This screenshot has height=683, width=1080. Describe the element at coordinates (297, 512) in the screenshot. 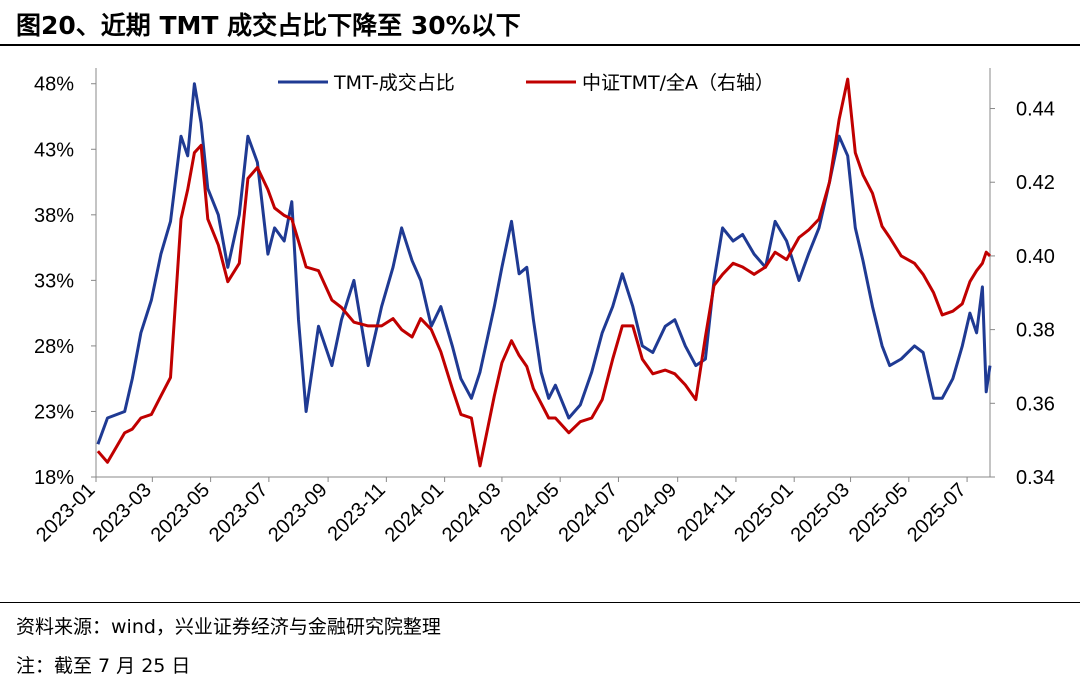

I see `x-tick-label: 2023-09` at that location.